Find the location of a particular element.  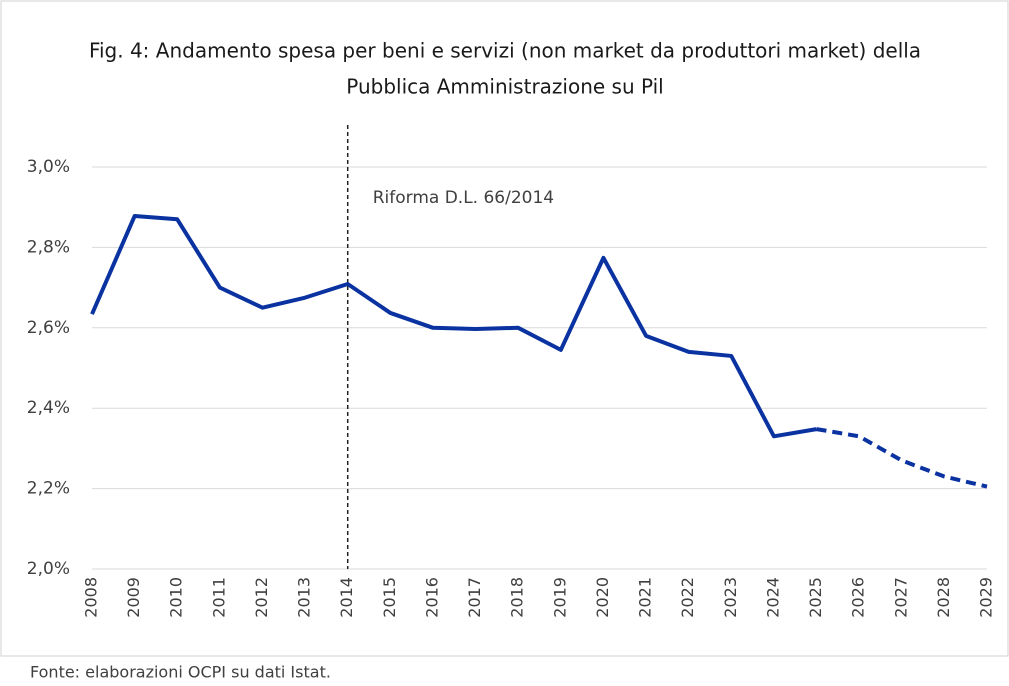

x-tick-label: 2012 is located at coordinates (261, 597).